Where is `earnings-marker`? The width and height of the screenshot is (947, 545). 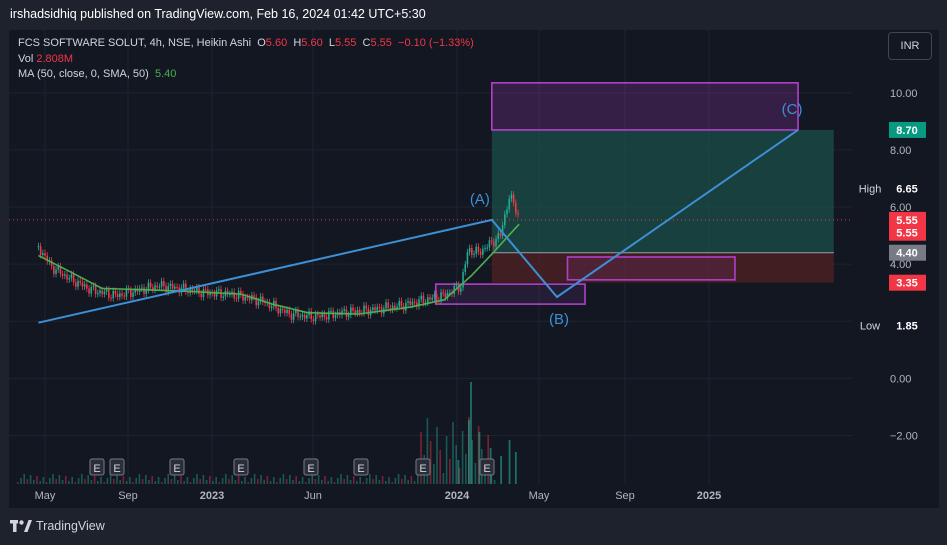 earnings-marker is located at coordinates (311, 467).